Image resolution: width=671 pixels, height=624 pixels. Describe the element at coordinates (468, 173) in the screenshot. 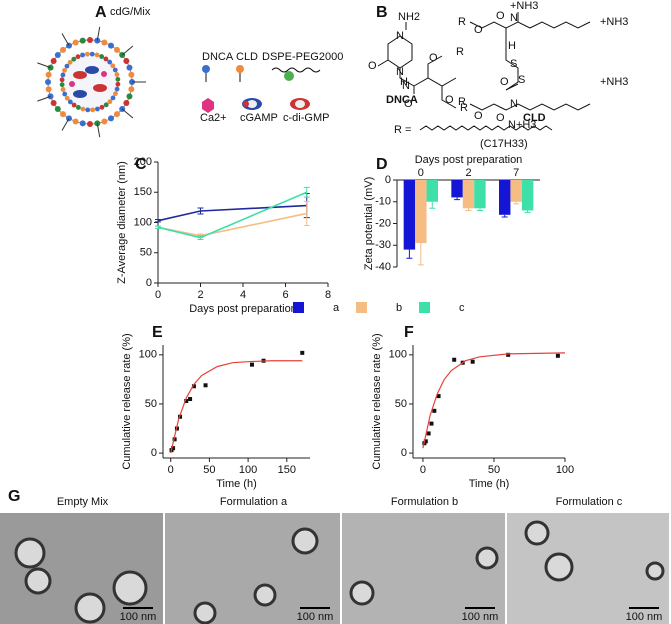

I see `category-label: 2` at that location.